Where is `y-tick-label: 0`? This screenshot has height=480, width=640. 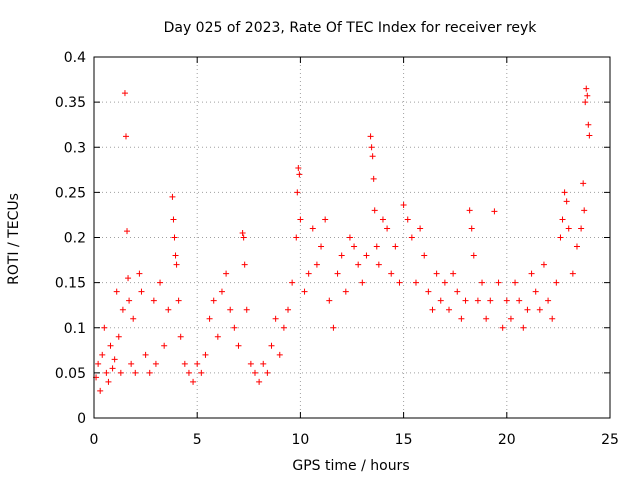
y-tick-label: 0 is located at coordinates (81, 419).